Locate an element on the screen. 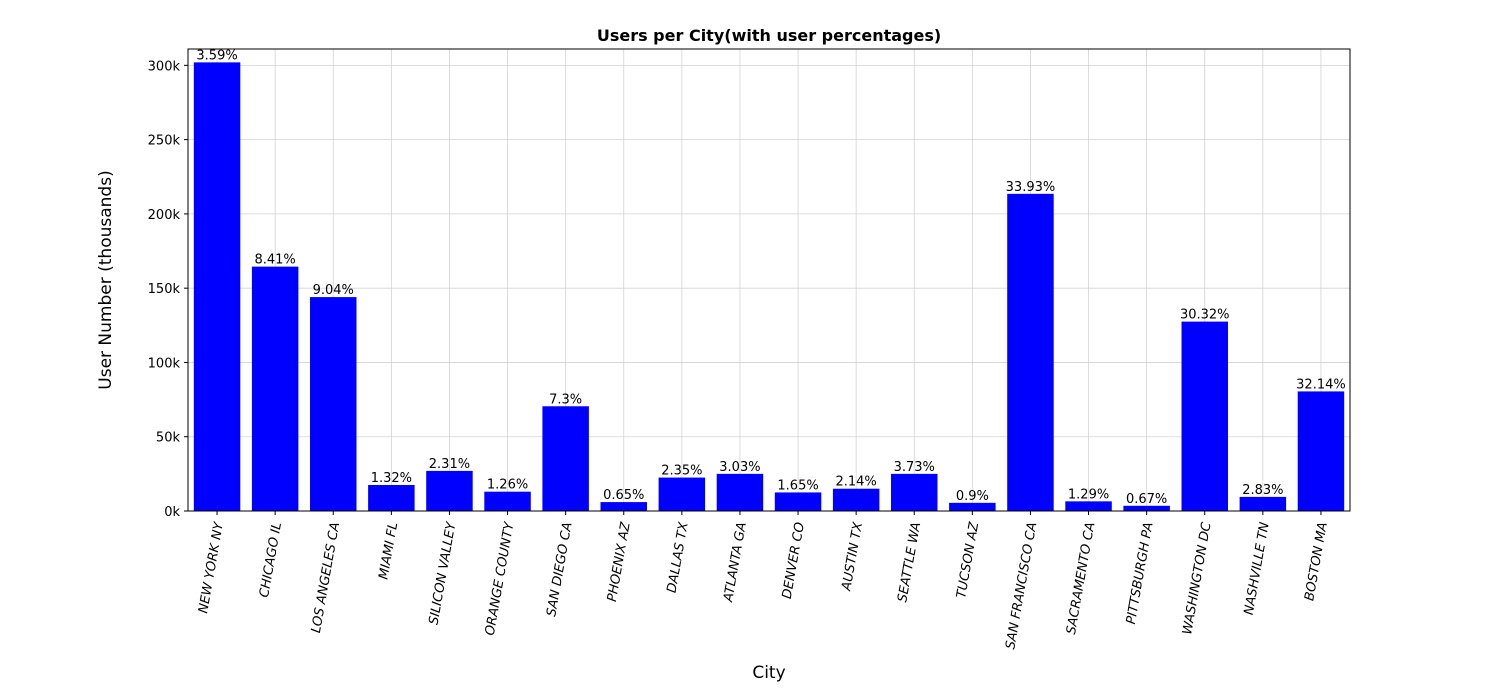 The height and width of the screenshot is (700, 1500). x-tick-label: MIAMI FL is located at coordinates (388, 551).